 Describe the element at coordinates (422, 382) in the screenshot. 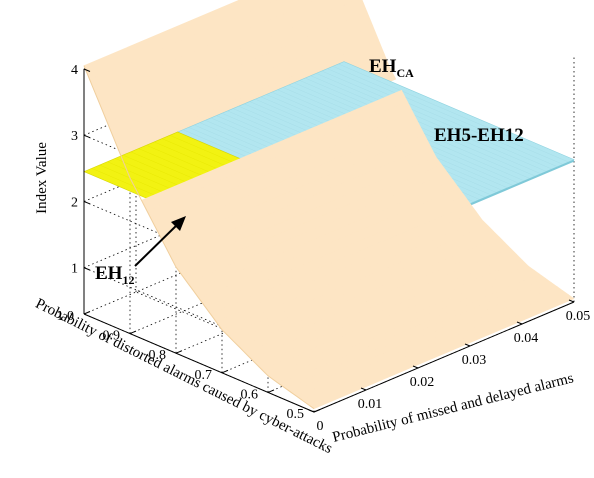

I see `x-tick-label: 0.02` at that location.